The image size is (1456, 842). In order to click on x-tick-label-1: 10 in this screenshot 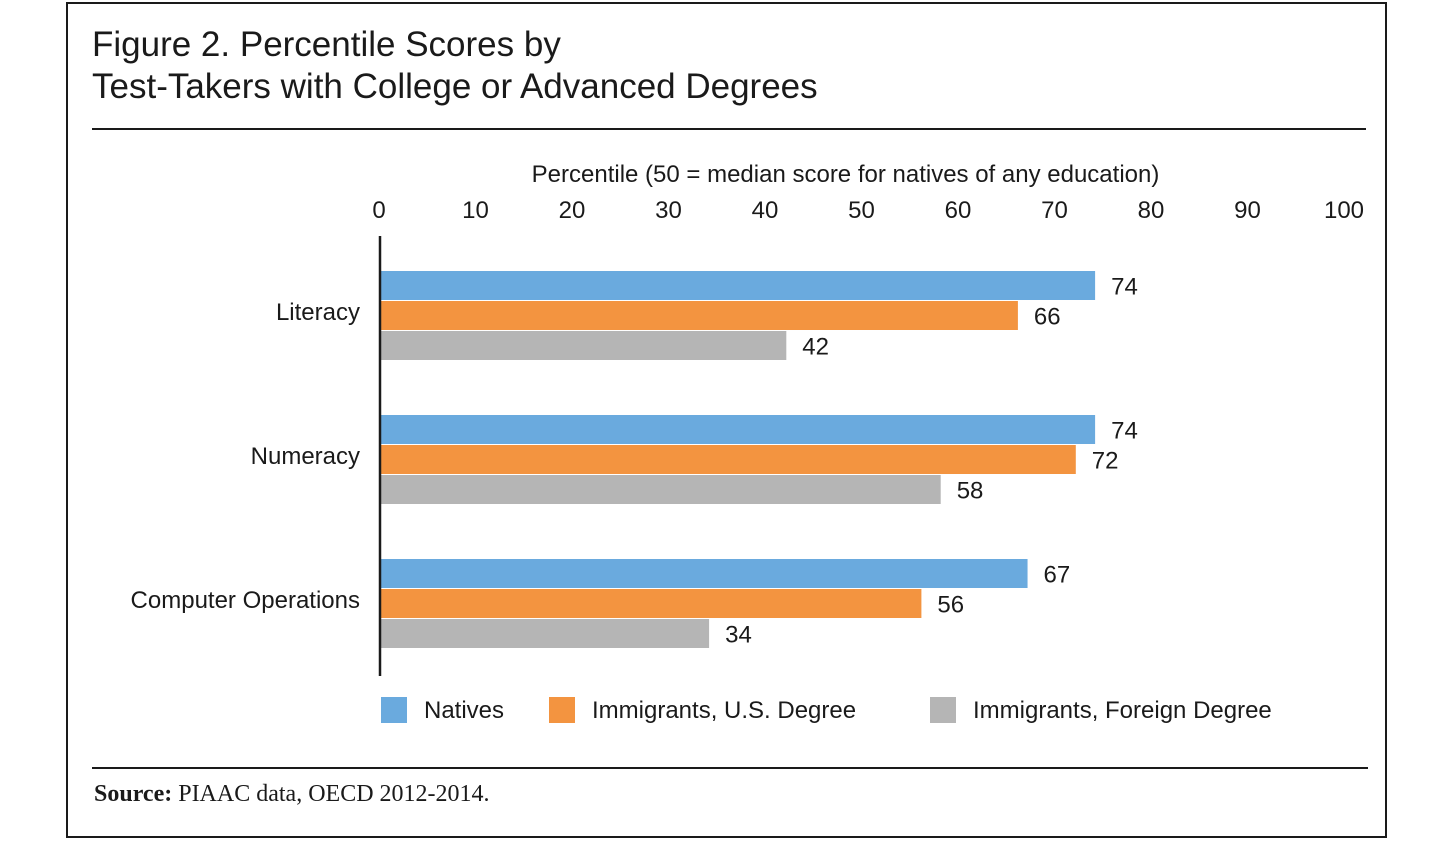, I will do `click(475, 210)`.